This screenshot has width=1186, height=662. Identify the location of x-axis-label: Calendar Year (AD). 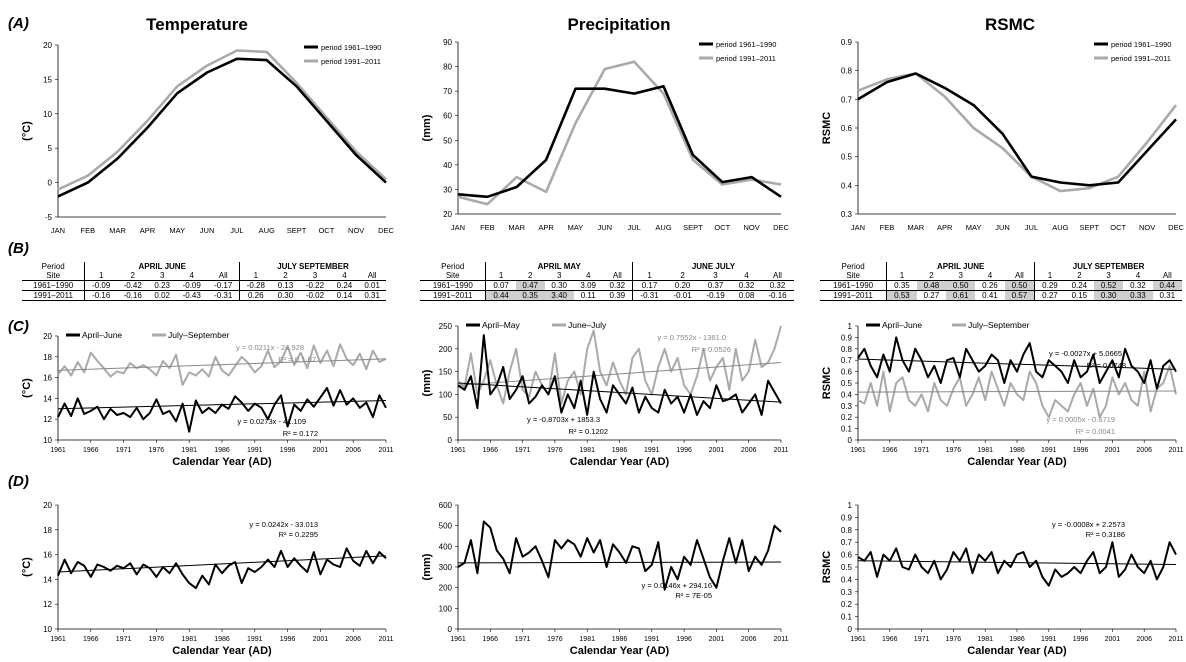
(1017, 651).